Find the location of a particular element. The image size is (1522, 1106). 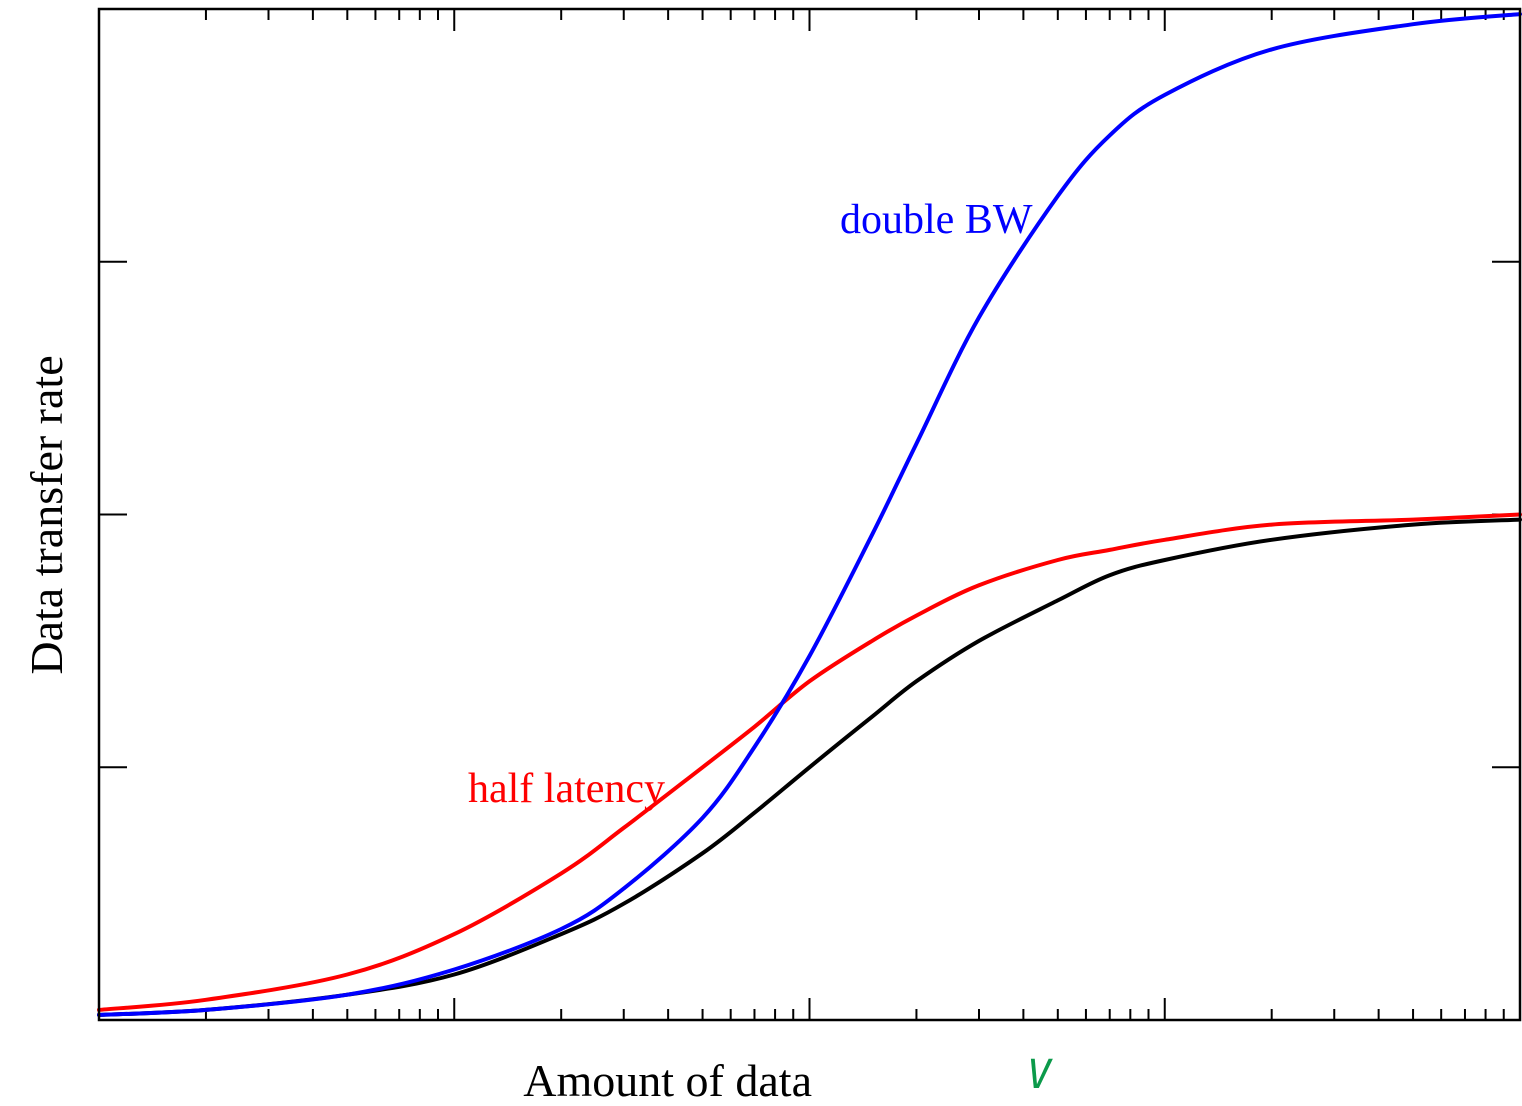

series-label-double-bw: double BW is located at coordinates (936, 220).